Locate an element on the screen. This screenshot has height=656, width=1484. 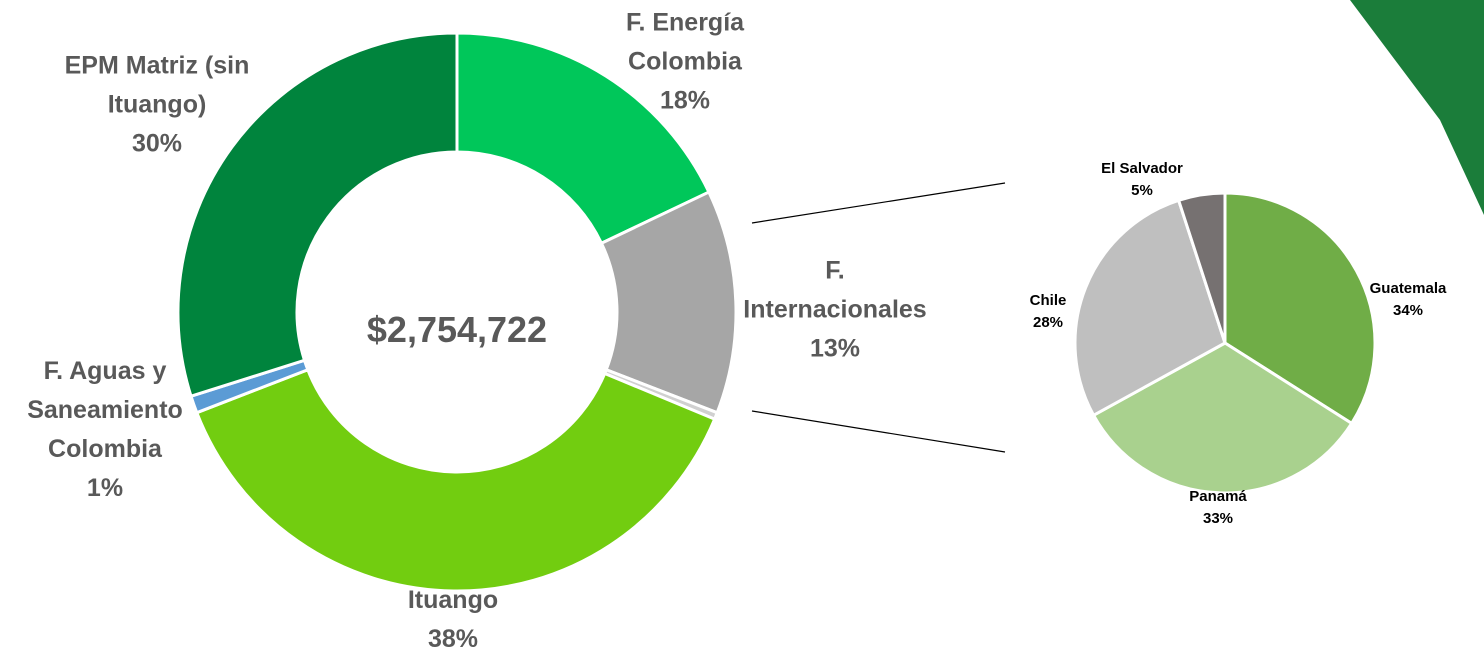
corner-decoration is located at coordinates (1417, 107).